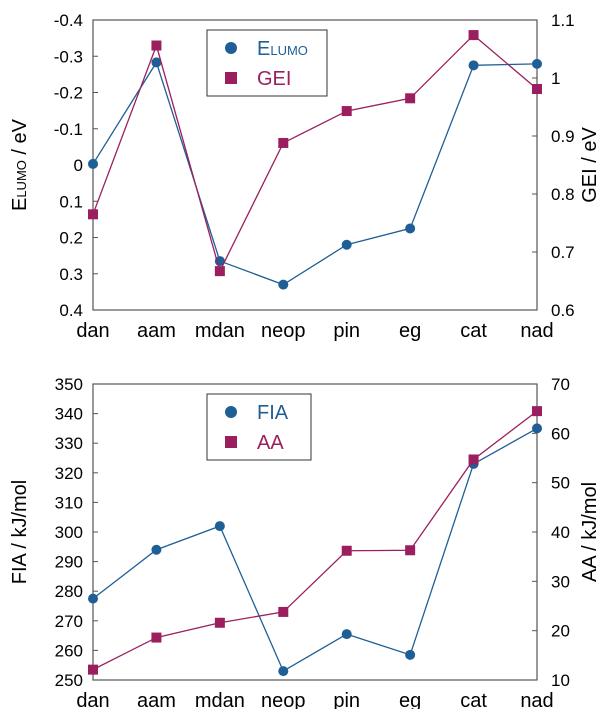 This screenshot has width=606, height=709. Describe the element at coordinates (20, 204) in the screenshot. I see `y-axis-label-main: E` at that location.